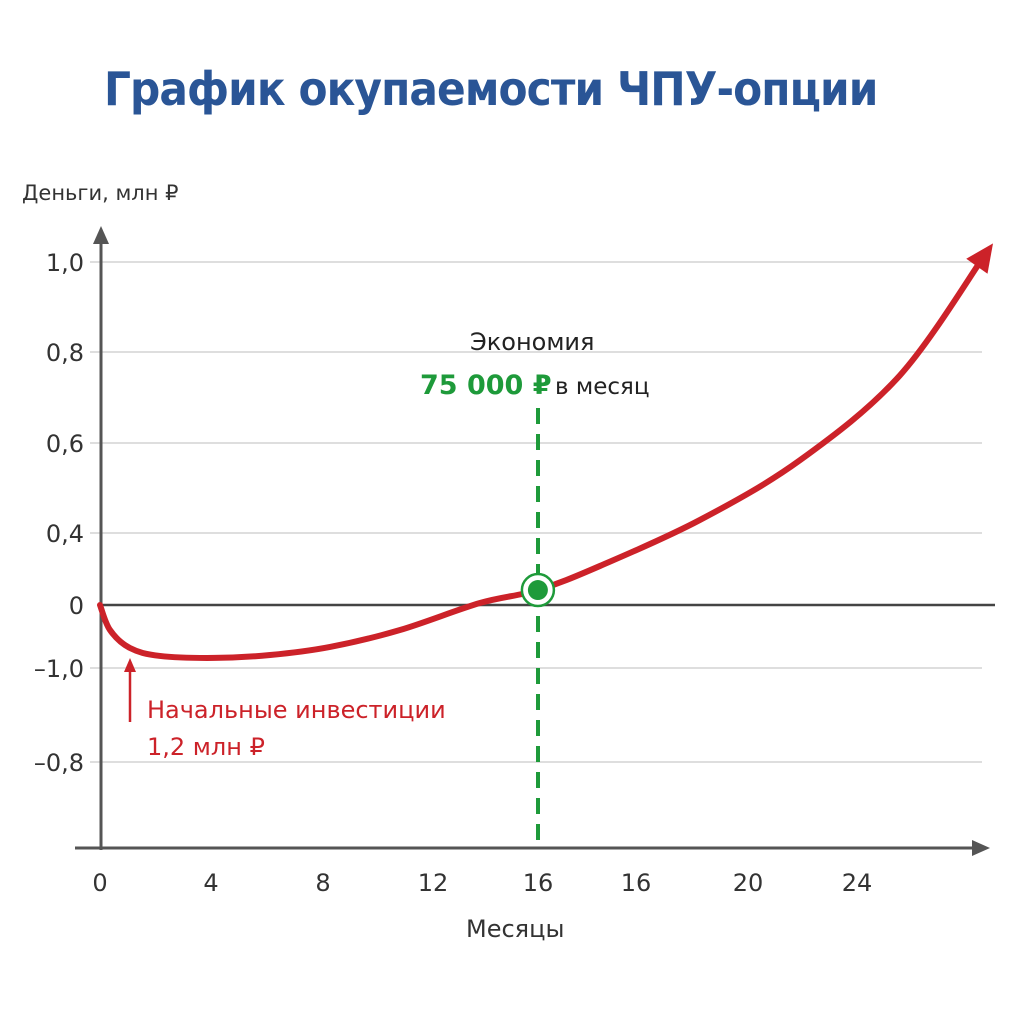  I want to click on curve-arrow-icon, so click(980, 258).